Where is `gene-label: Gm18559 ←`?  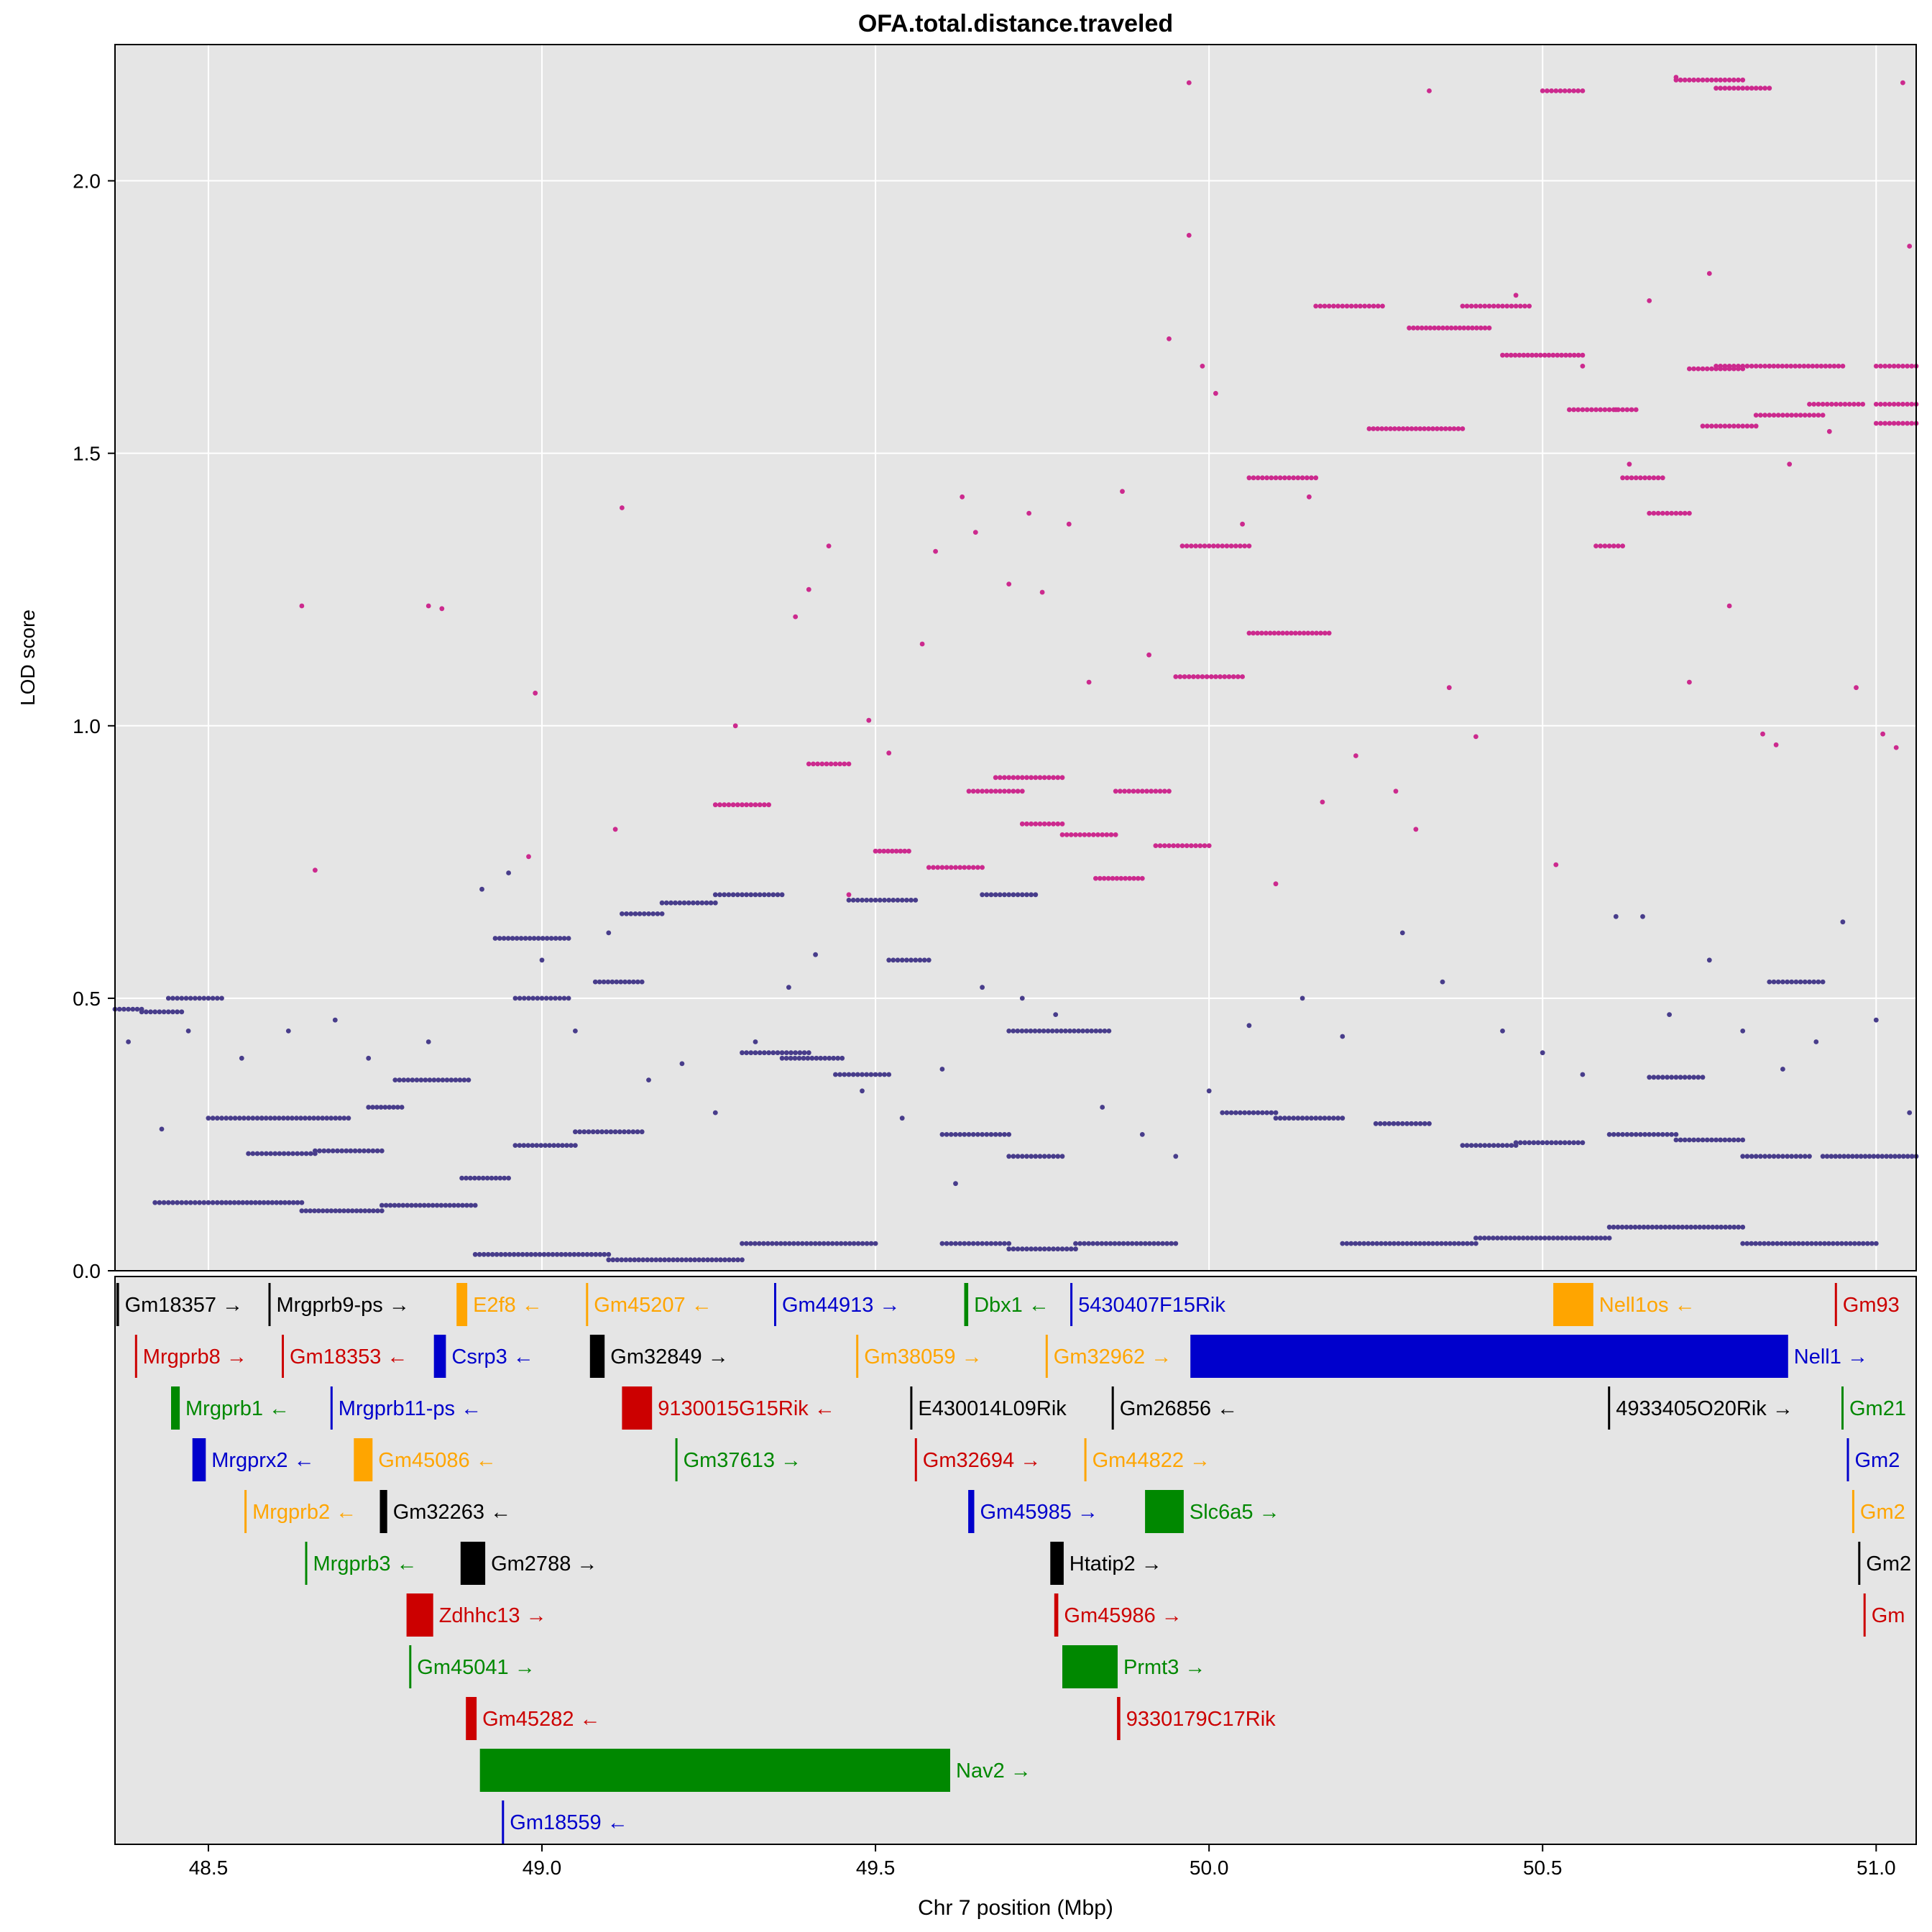 gene-label: Gm18559 ← is located at coordinates (568, 1822).